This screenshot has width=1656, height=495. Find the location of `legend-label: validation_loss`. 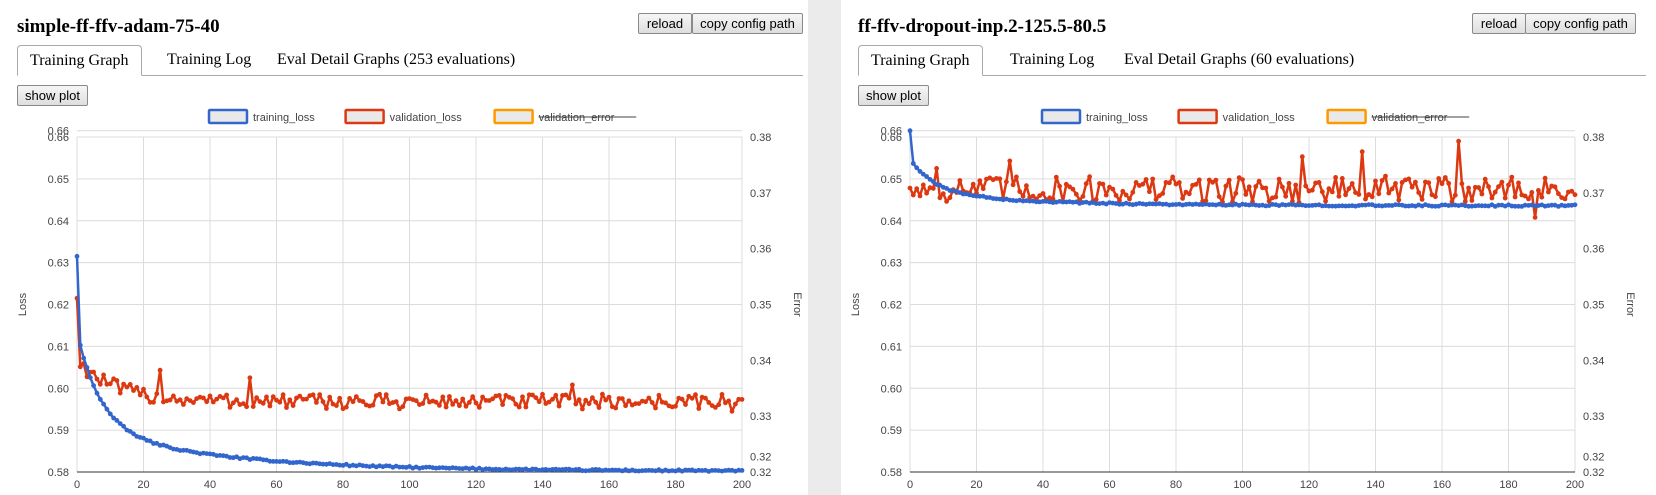

legend-label: validation_loss is located at coordinates (1259, 118).